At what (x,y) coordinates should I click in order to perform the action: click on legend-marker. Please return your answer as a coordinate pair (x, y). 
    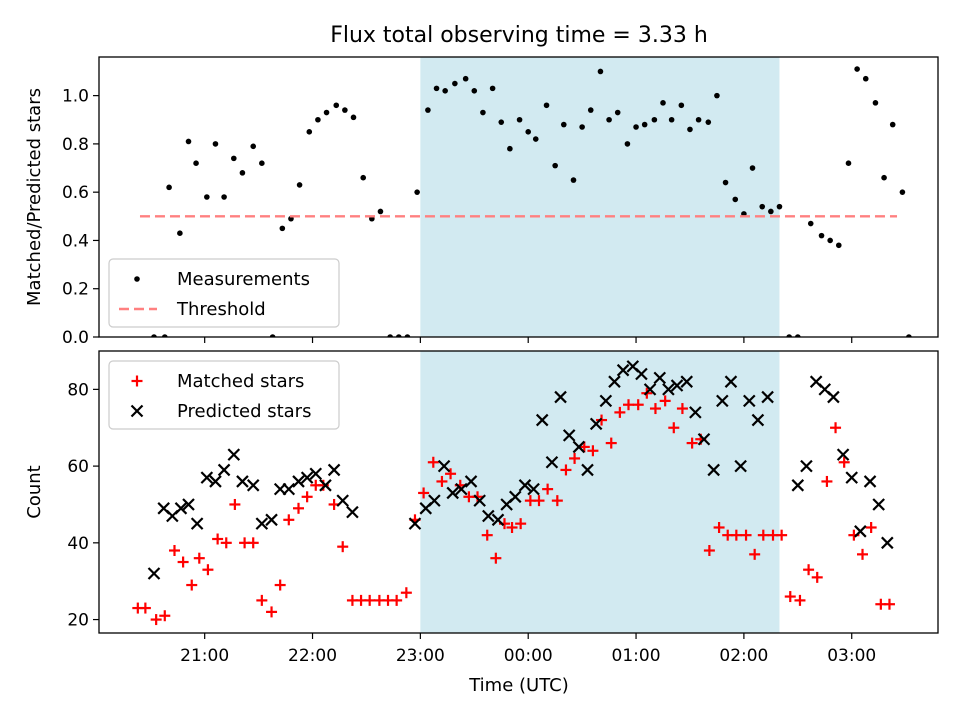
    Looking at the image, I should click on (137, 411).